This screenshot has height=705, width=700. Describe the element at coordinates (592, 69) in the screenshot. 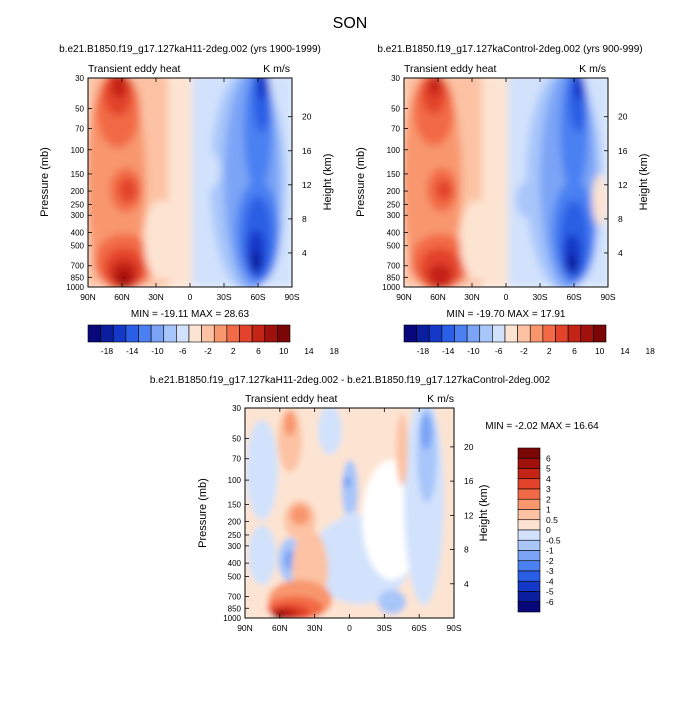

I see `panel-units: K m/s` at that location.